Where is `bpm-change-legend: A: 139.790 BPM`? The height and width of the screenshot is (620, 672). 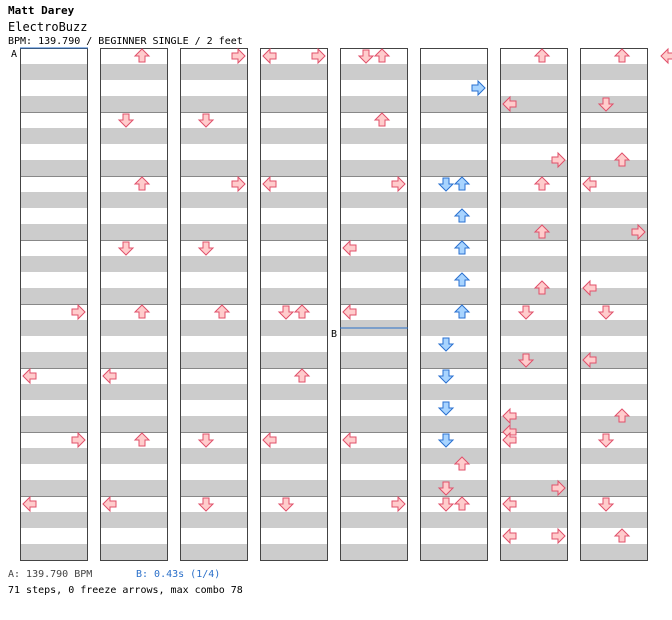 bpm-change-legend: A: 139.790 BPM is located at coordinates (50, 574).